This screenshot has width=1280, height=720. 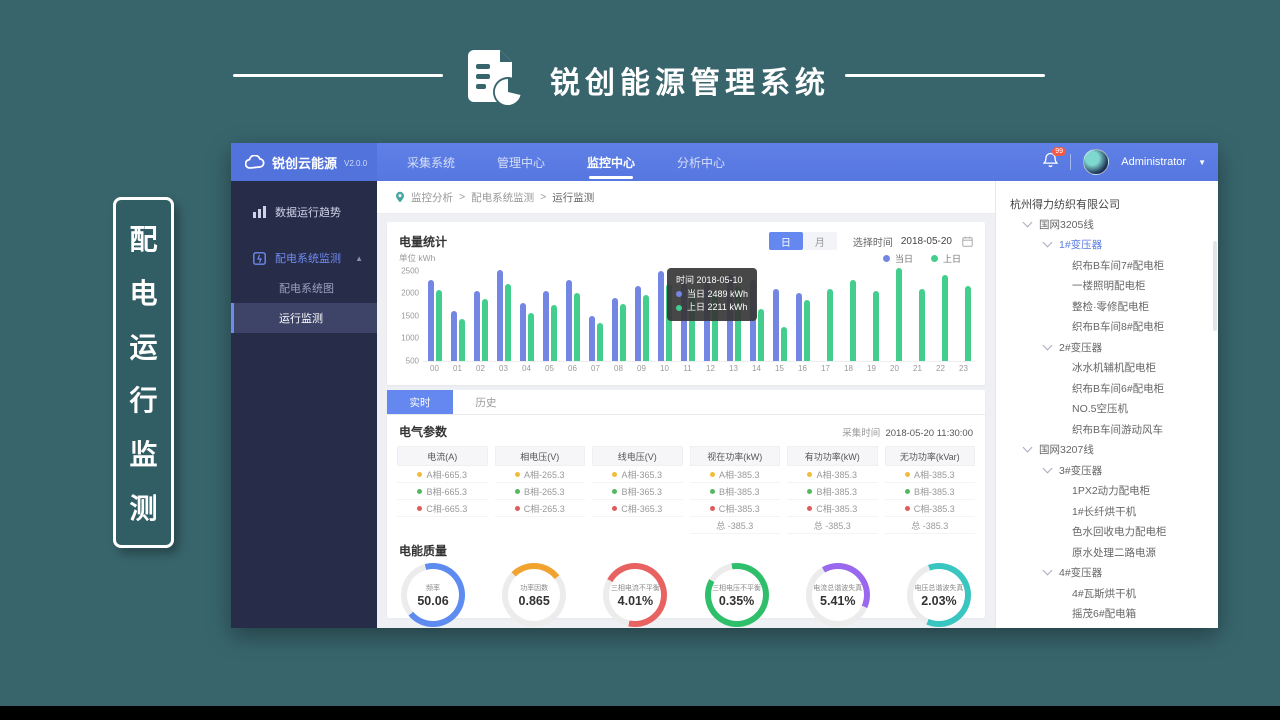 What do you see at coordinates (945, 258) in the screenshot?
I see `legend-item-yesterday: 上日` at bounding box center [945, 258].